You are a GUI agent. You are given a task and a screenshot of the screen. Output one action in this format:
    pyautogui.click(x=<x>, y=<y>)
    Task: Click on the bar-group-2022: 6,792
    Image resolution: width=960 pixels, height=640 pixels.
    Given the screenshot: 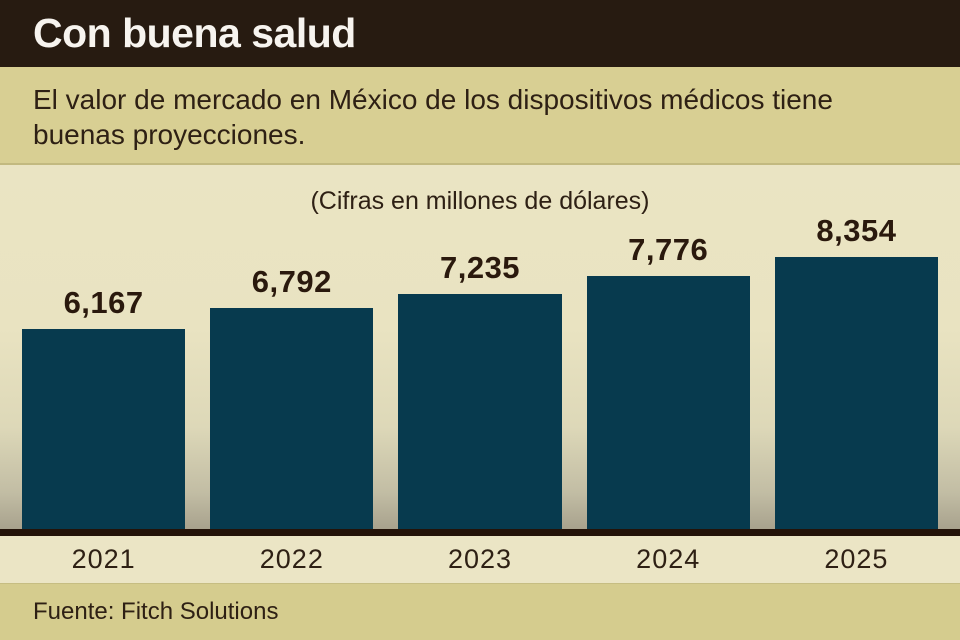 What is the action you would take?
    pyautogui.click(x=292, y=396)
    